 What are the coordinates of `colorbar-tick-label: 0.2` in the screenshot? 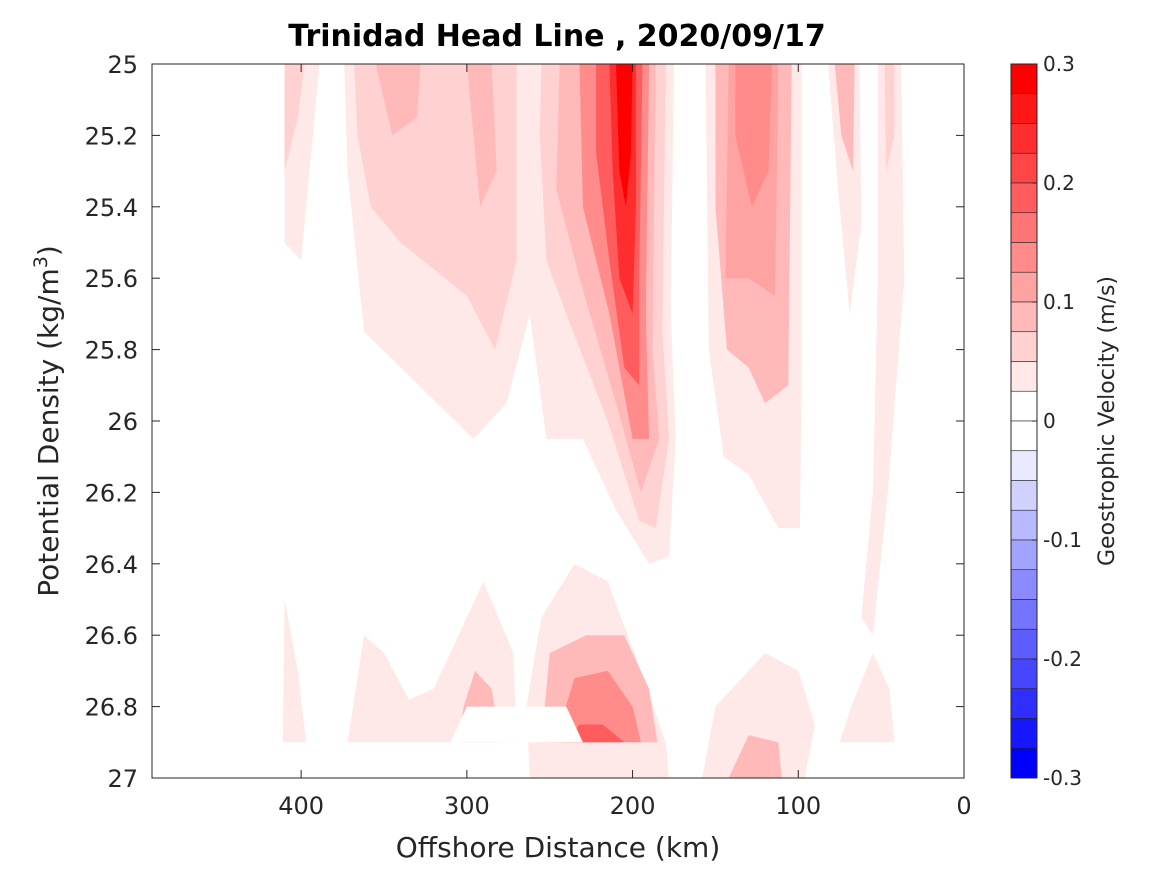 It's located at (1059, 183).